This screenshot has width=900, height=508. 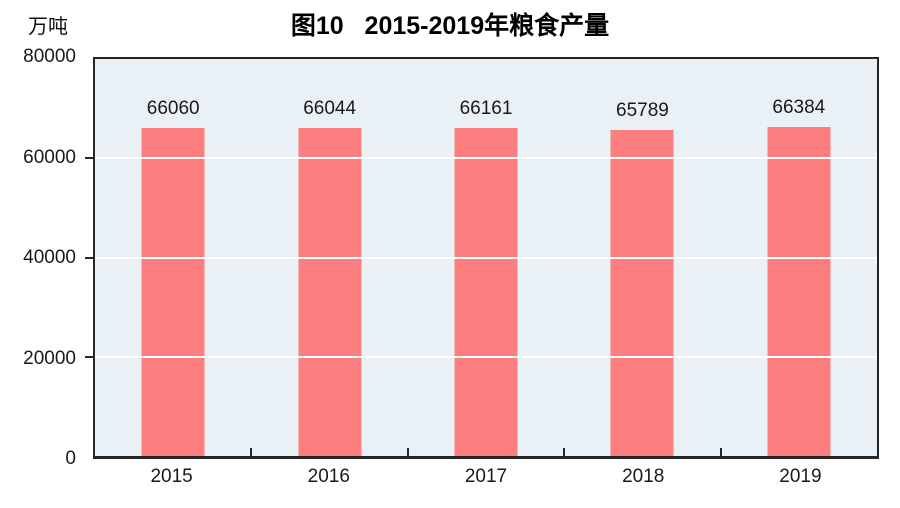 What do you see at coordinates (800, 476) in the screenshot?
I see `x-axis-category-label: 2019` at bounding box center [800, 476].